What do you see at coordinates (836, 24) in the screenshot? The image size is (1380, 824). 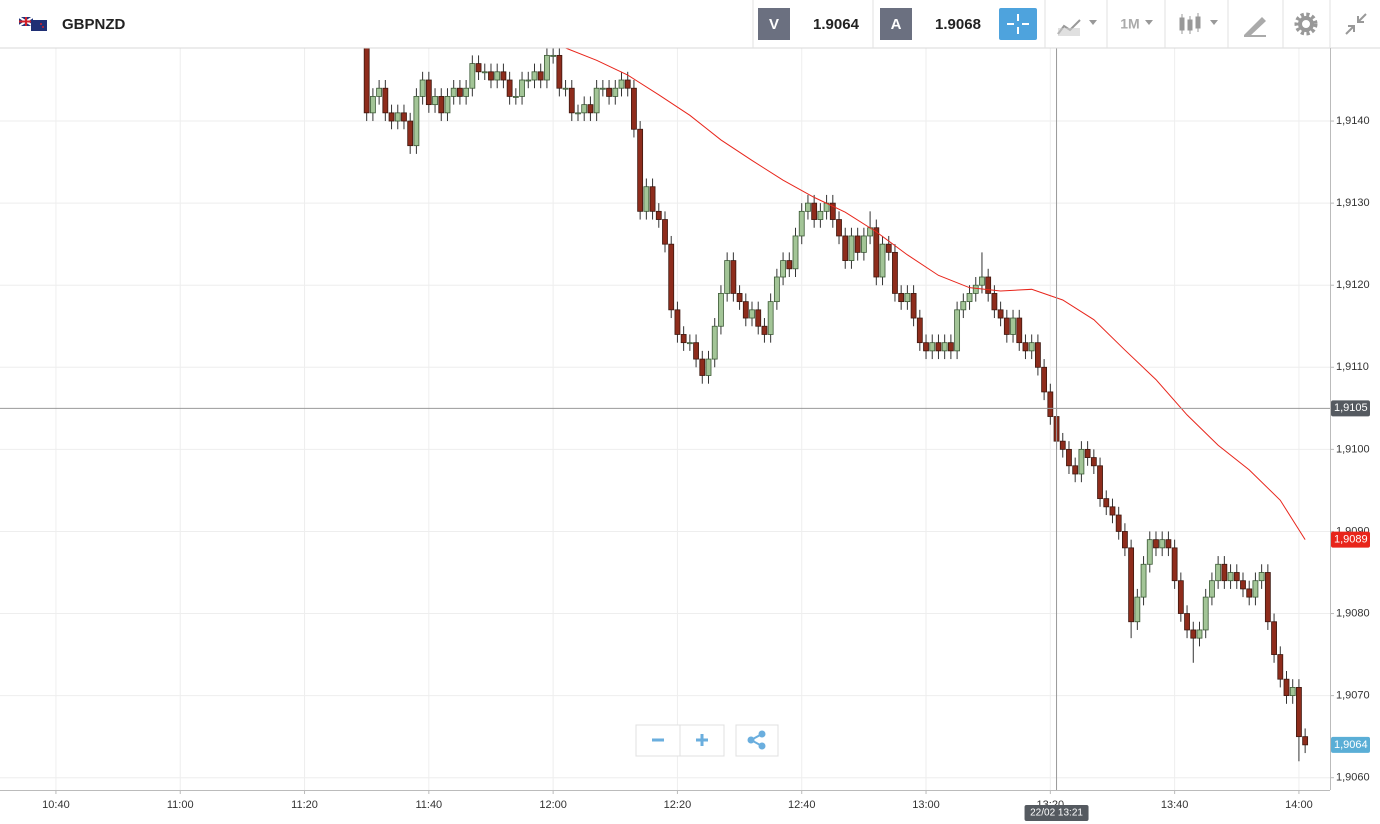 I see `bid-price: 1.9064` at bounding box center [836, 24].